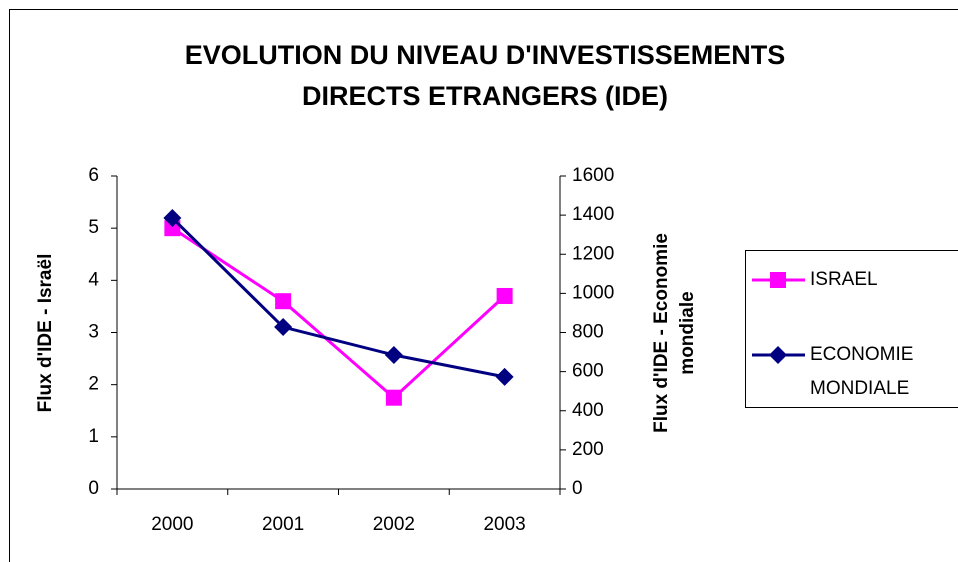 Image resolution: width=958 pixels, height=562 pixels. Describe the element at coordinates (93, 436) in the screenshot. I see `y-tick-label: 1` at that location.